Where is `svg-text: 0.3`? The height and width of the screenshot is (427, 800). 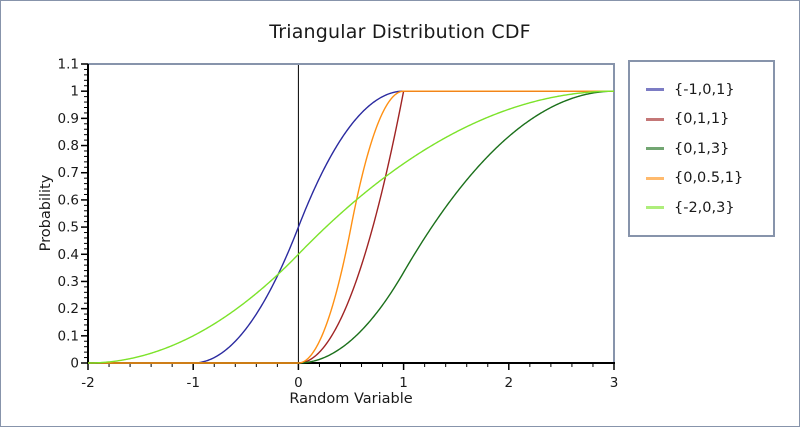 svg-text: 0.3 is located at coordinates (68, 282).